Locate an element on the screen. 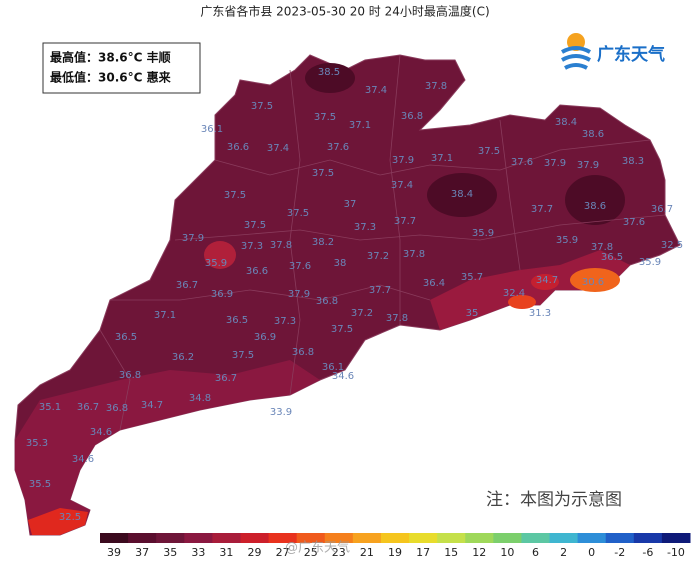 This screenshot has width=697, height=566. temp-label: 32.4 is located at coordinates (514, 293).